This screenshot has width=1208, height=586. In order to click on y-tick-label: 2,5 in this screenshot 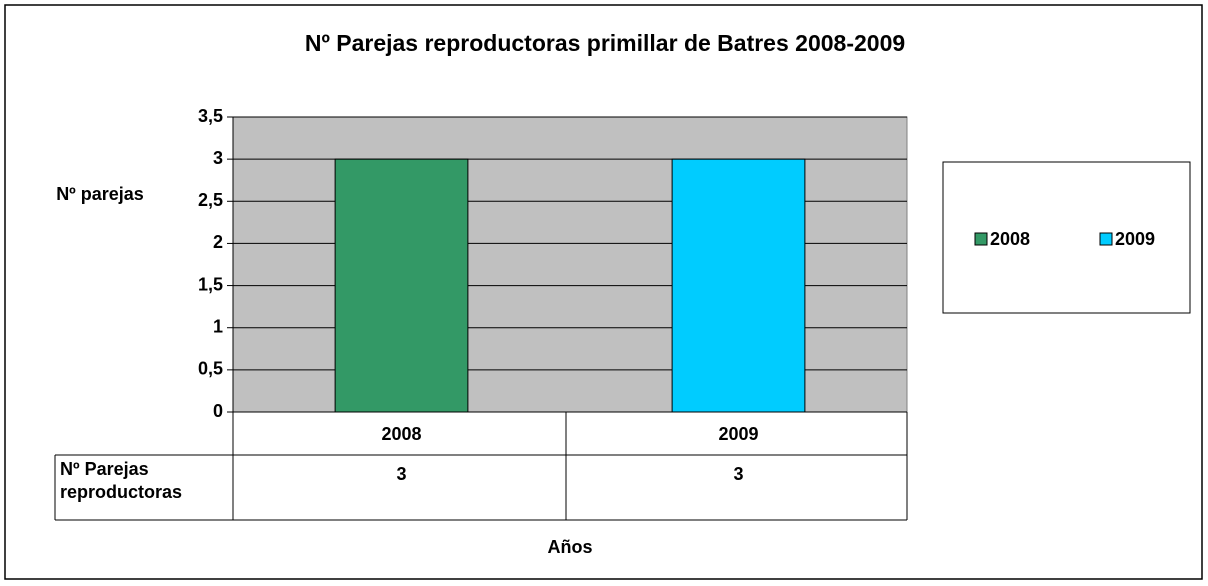, I will do `click(210, 200)`.